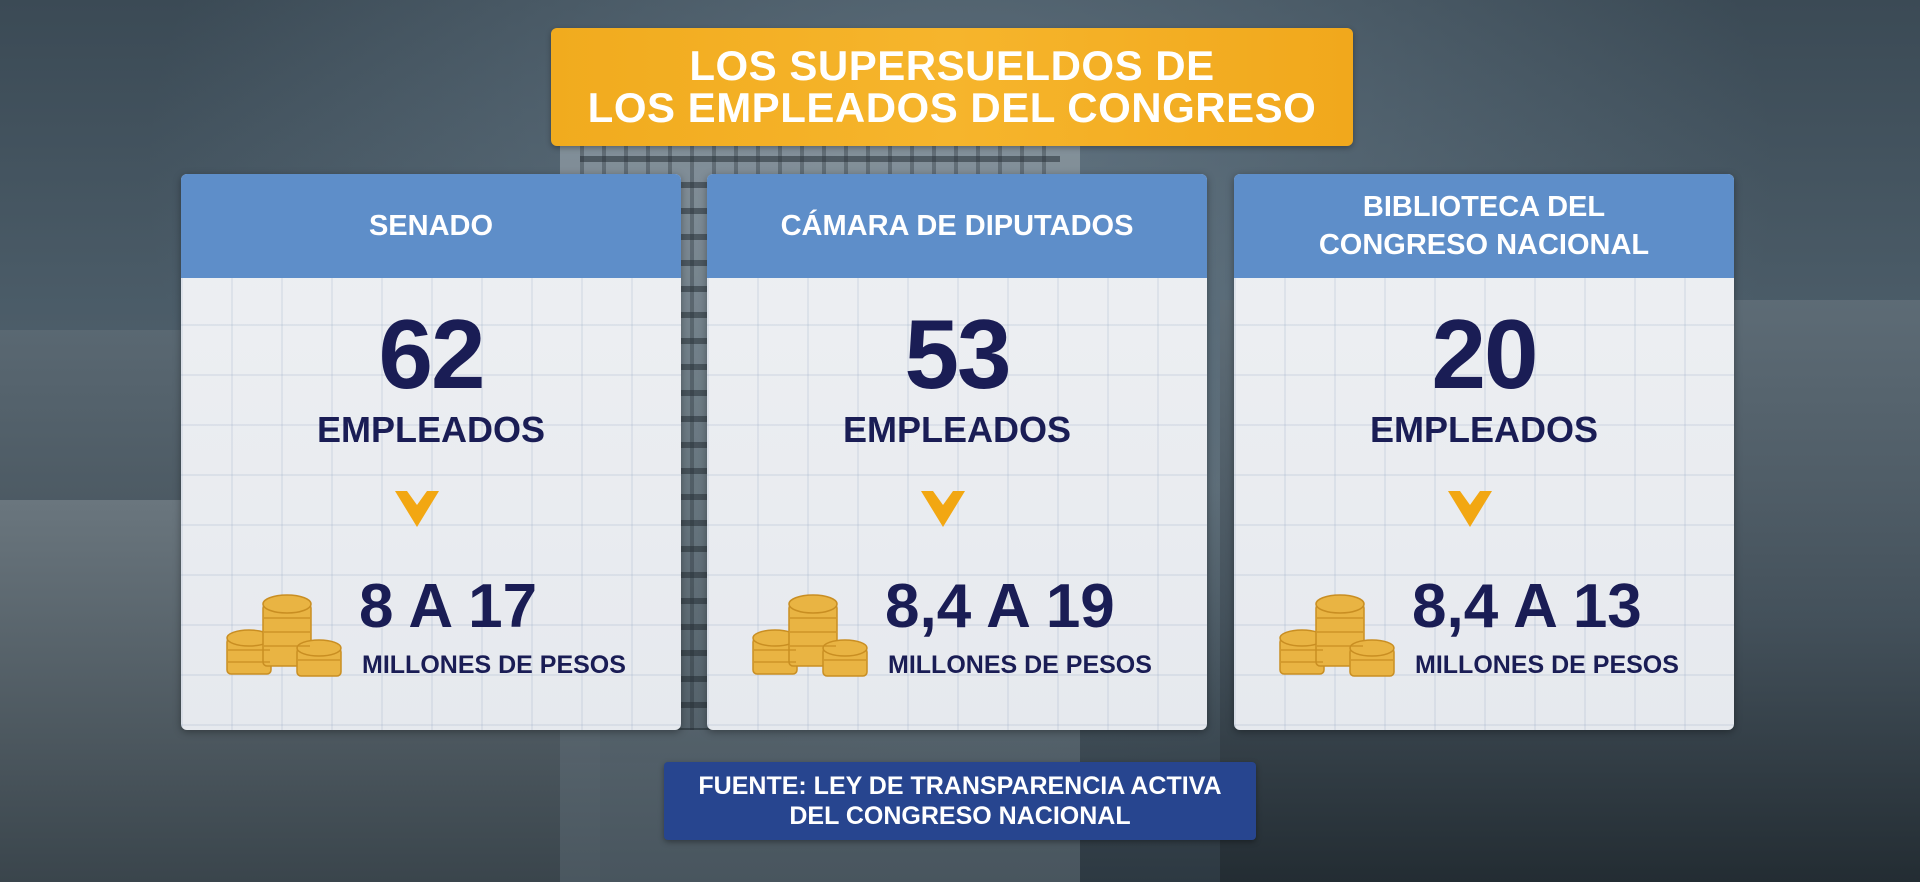 The height and width of the screenshot is (882, 1920). What do you see at coordinates (1527, 606) in the screenshot?
I see `salary-range: 8,4 A 13` at bounding box center [1527, 606].